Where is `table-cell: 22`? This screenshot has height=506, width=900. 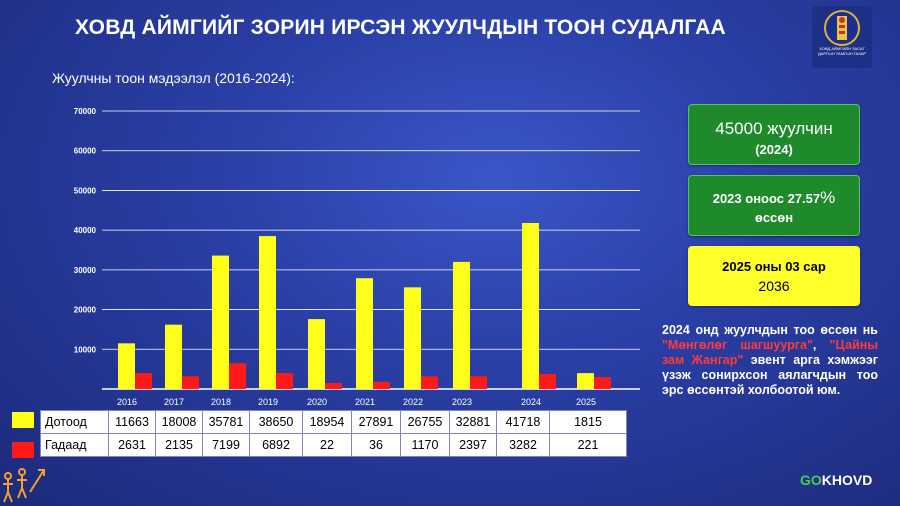 table-cell: 22 is located at coordinates (327, 445).